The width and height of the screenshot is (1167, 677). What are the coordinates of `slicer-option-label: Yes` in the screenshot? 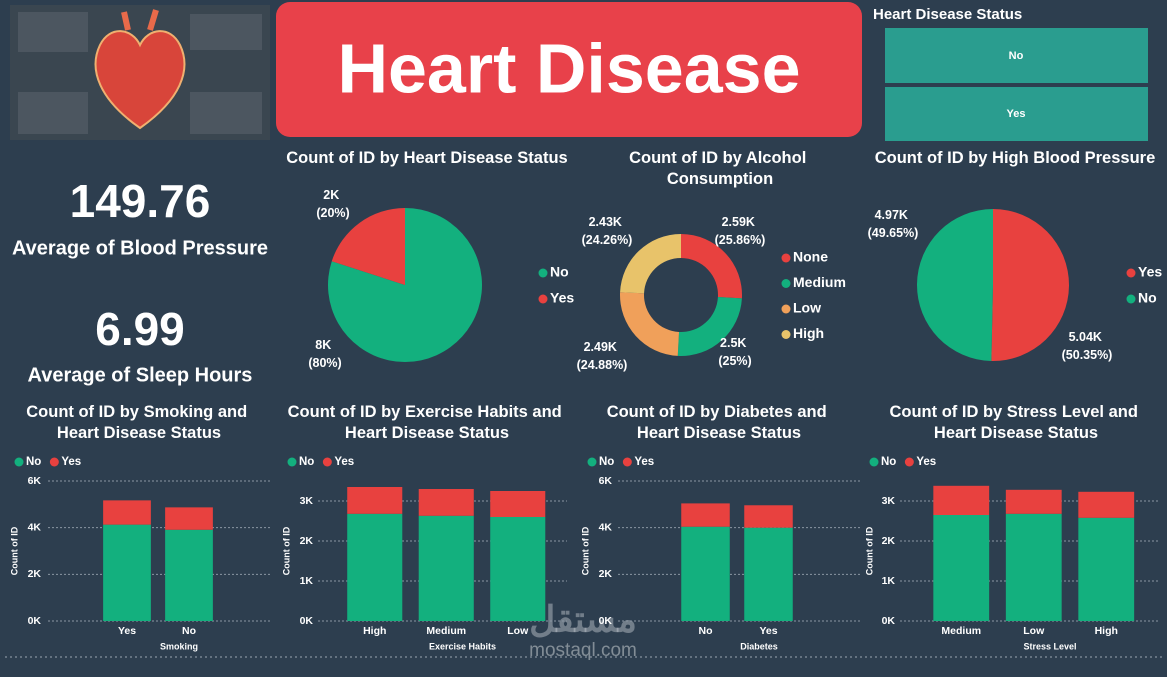 It's located at (1016, 114).